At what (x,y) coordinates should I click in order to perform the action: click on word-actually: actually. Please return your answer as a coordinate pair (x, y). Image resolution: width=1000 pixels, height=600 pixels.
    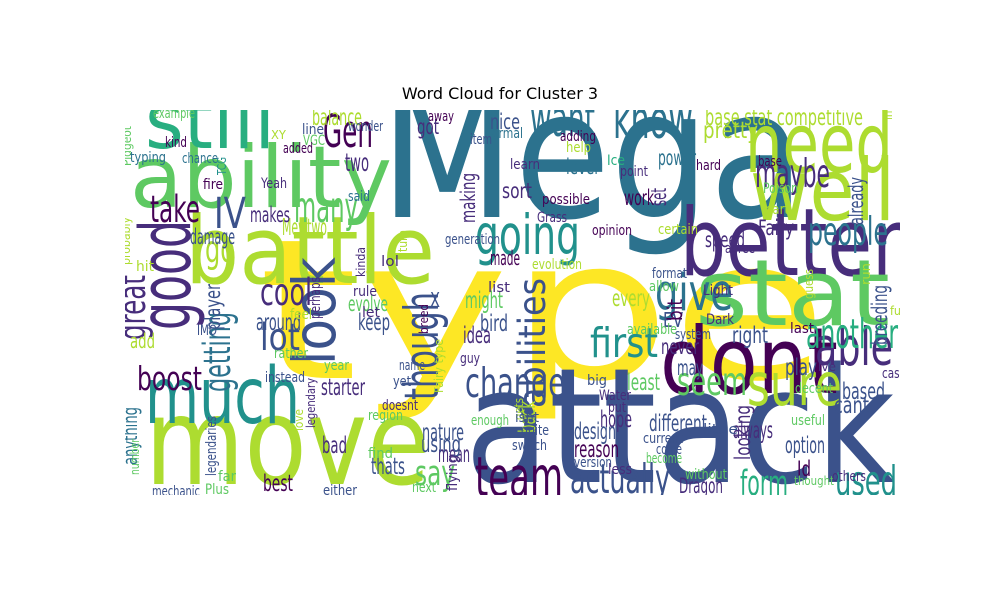
    Looking at the image, I should click on (620, 475).